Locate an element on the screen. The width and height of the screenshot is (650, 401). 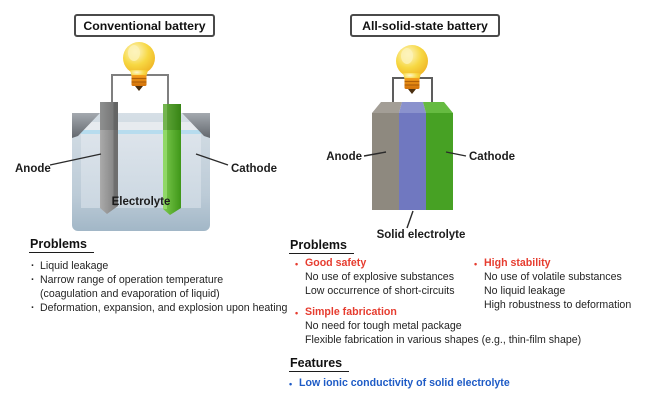
group-line: Low occurrence of short-circuits is located at coordinates (380, 291).